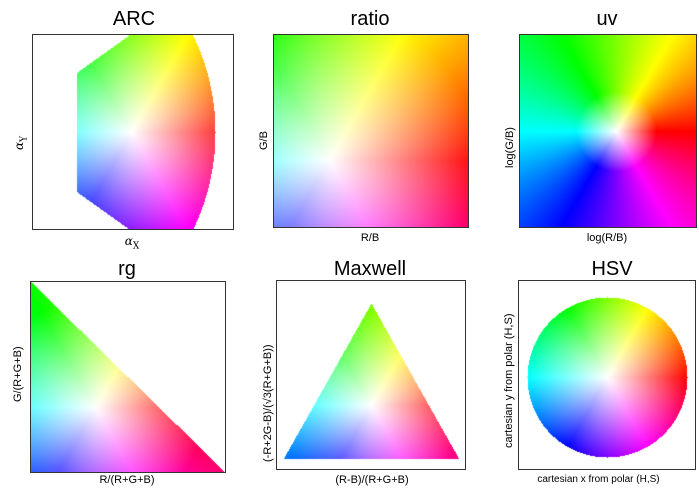  I want to click on hsv-xlabel: cartesian x from polar (H,S), so click(598, 479).